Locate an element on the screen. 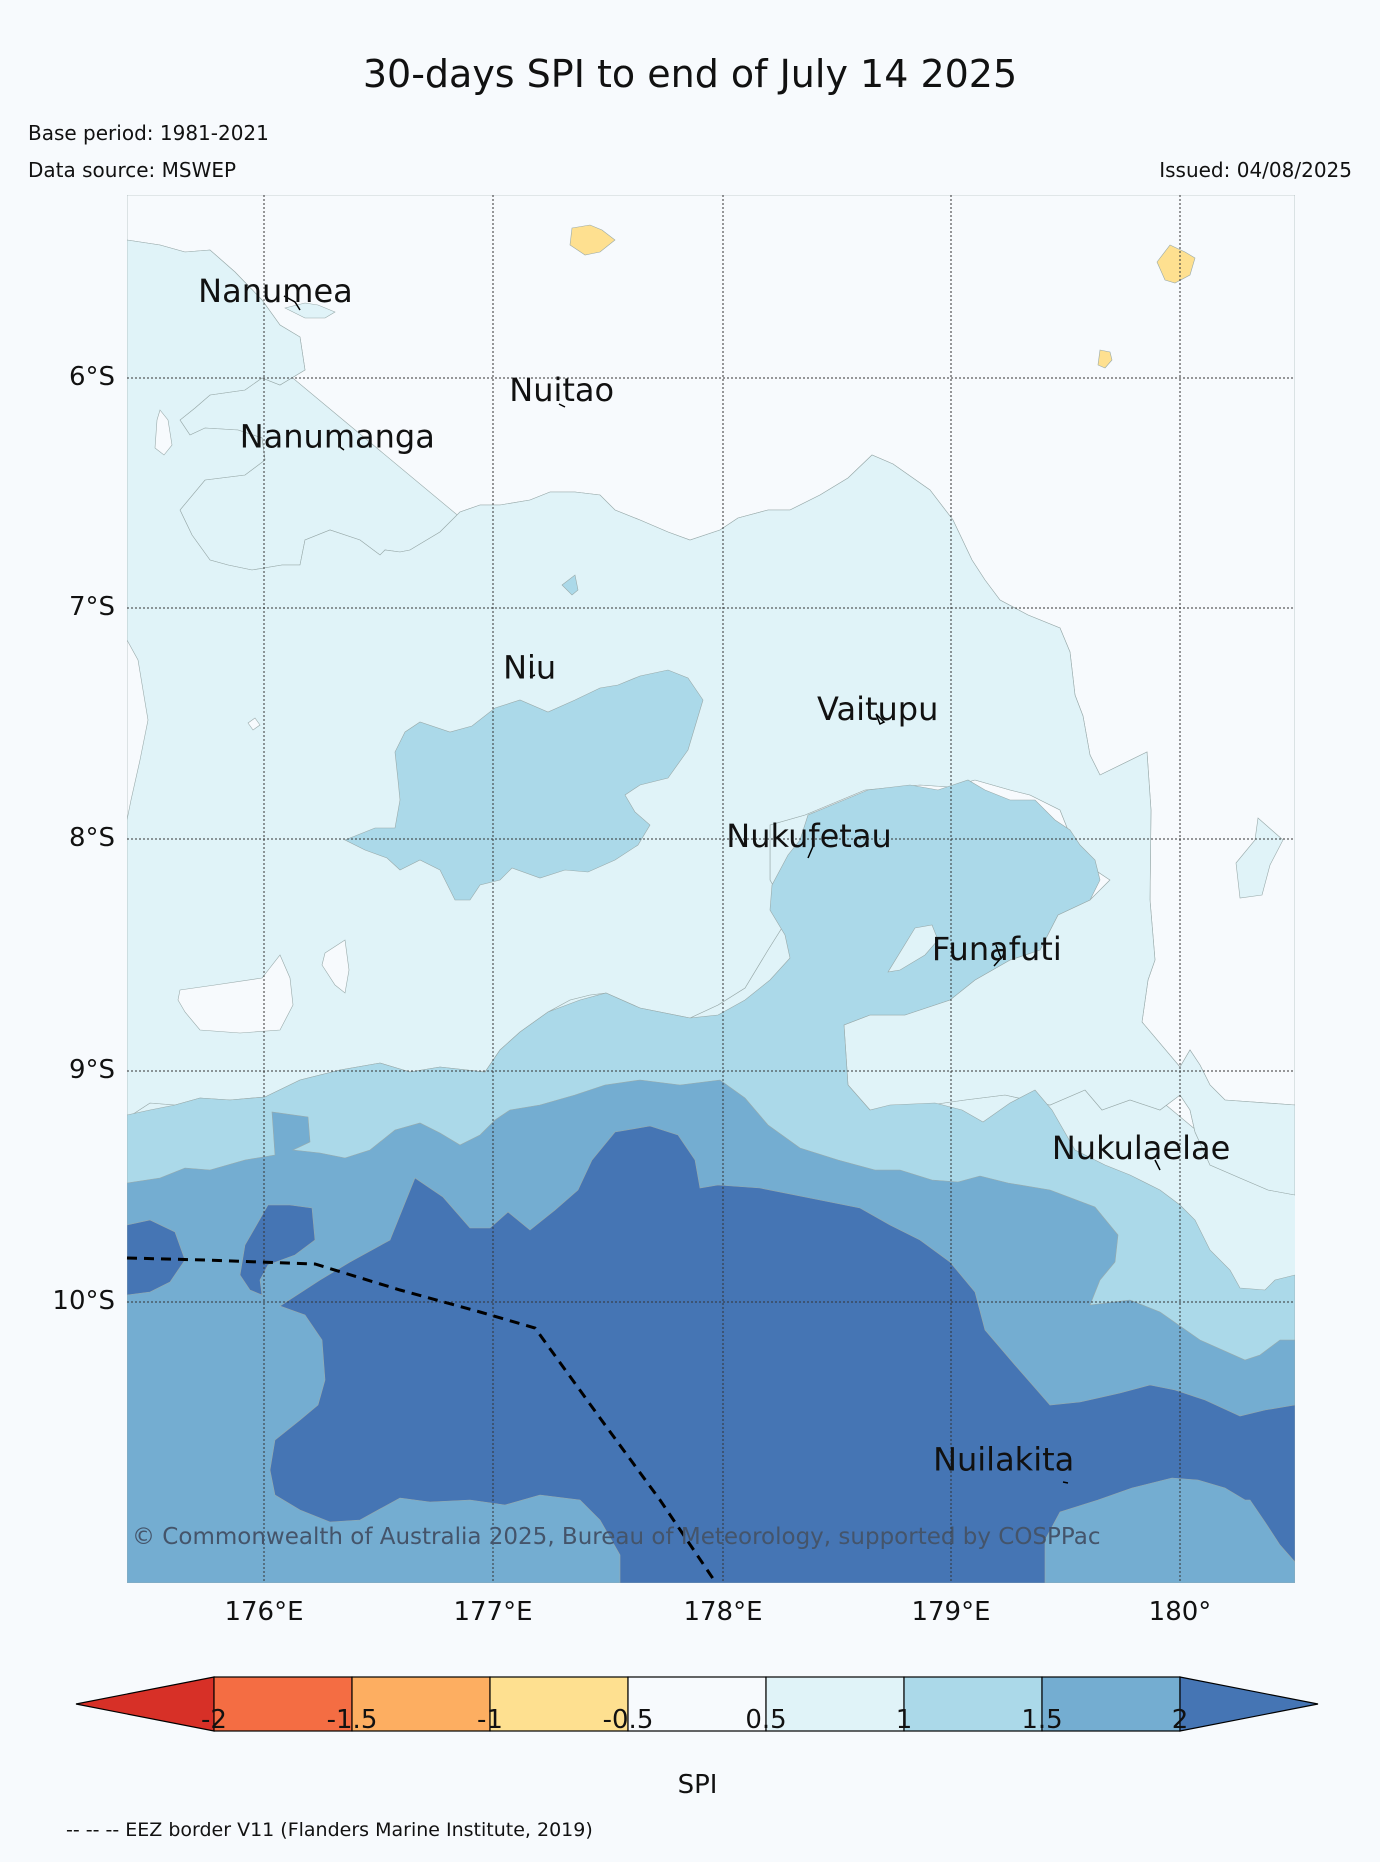 The height and width of the screenshot is (1862, 1380). data-source: Data source: MSWEP is located at coordinates (132, 170).